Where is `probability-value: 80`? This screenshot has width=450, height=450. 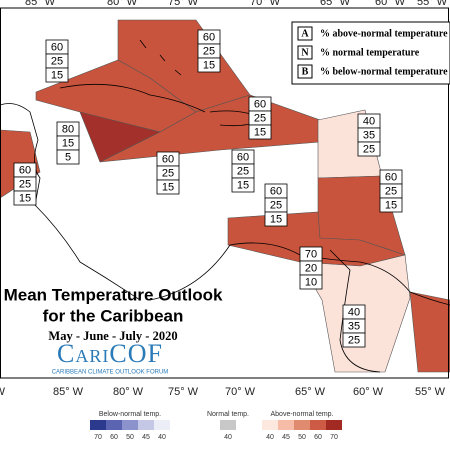
probability-value: 80 is located at coordinates (68, 129).